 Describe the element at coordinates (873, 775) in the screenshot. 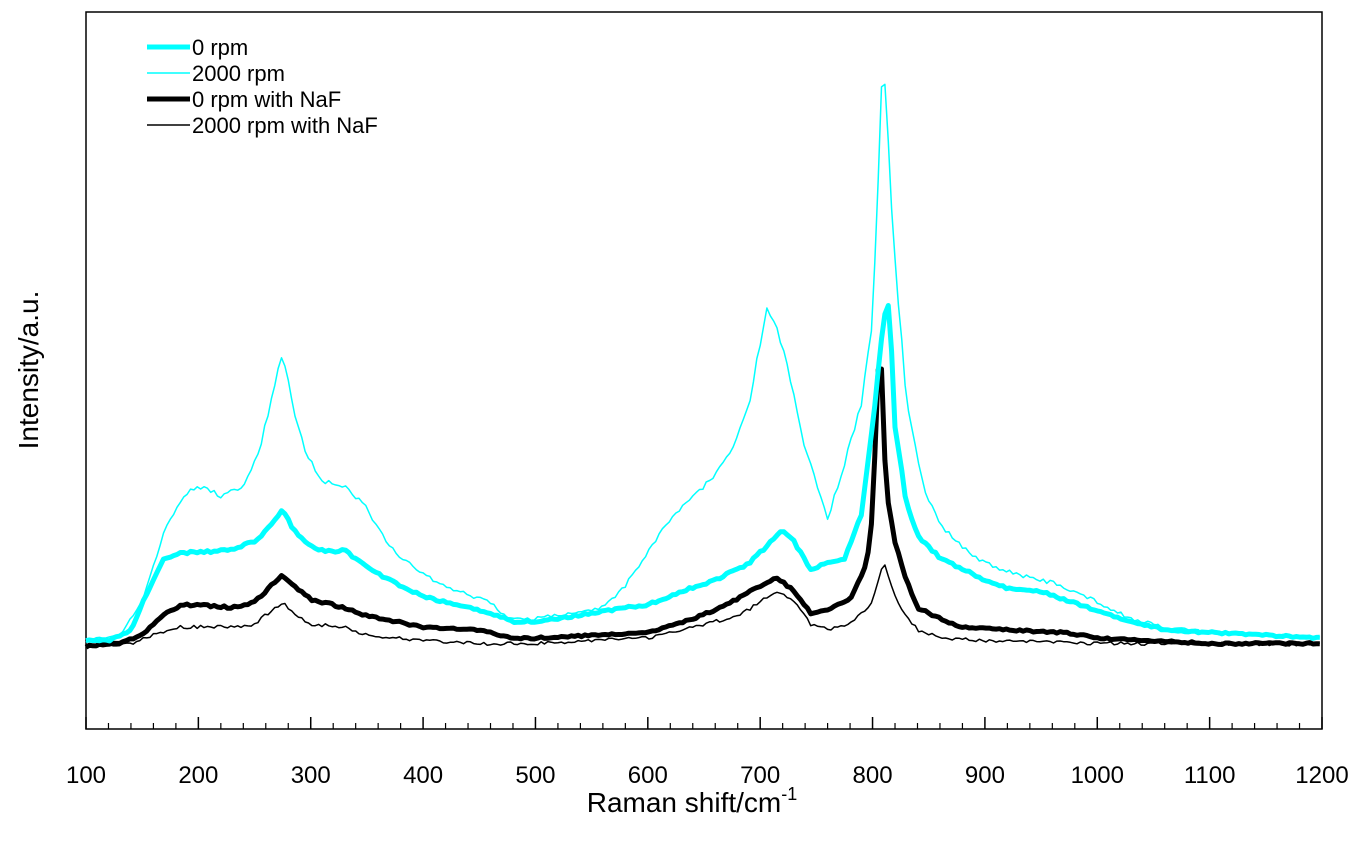

I see `x-tick-label: 800` at that location.